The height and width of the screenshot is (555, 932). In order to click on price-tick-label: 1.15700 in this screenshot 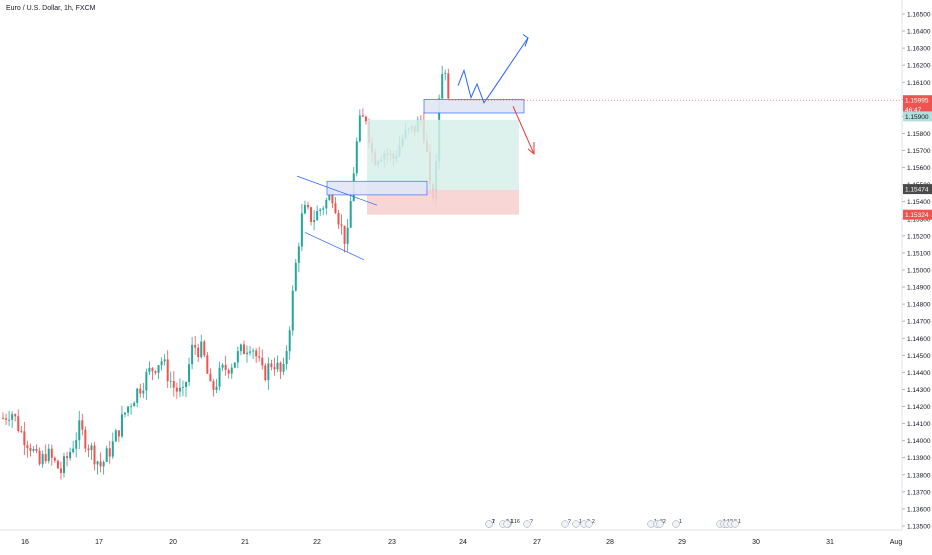, I will do `click(919, 151)`.